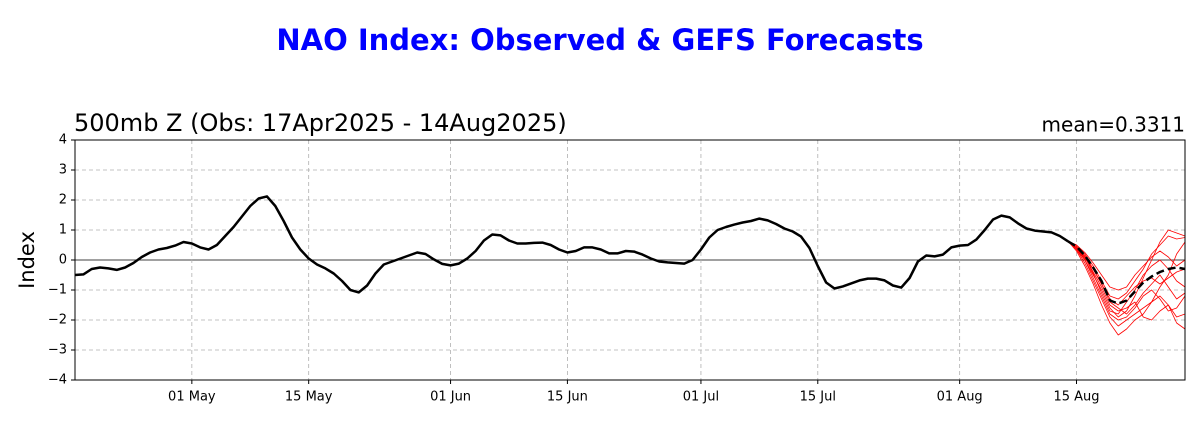 The height and width of the screenshot is (430, 1200). Describe the element at coordinates (192, 397) in the screenshot. I see `x-tick-label: 01 May` at that location.